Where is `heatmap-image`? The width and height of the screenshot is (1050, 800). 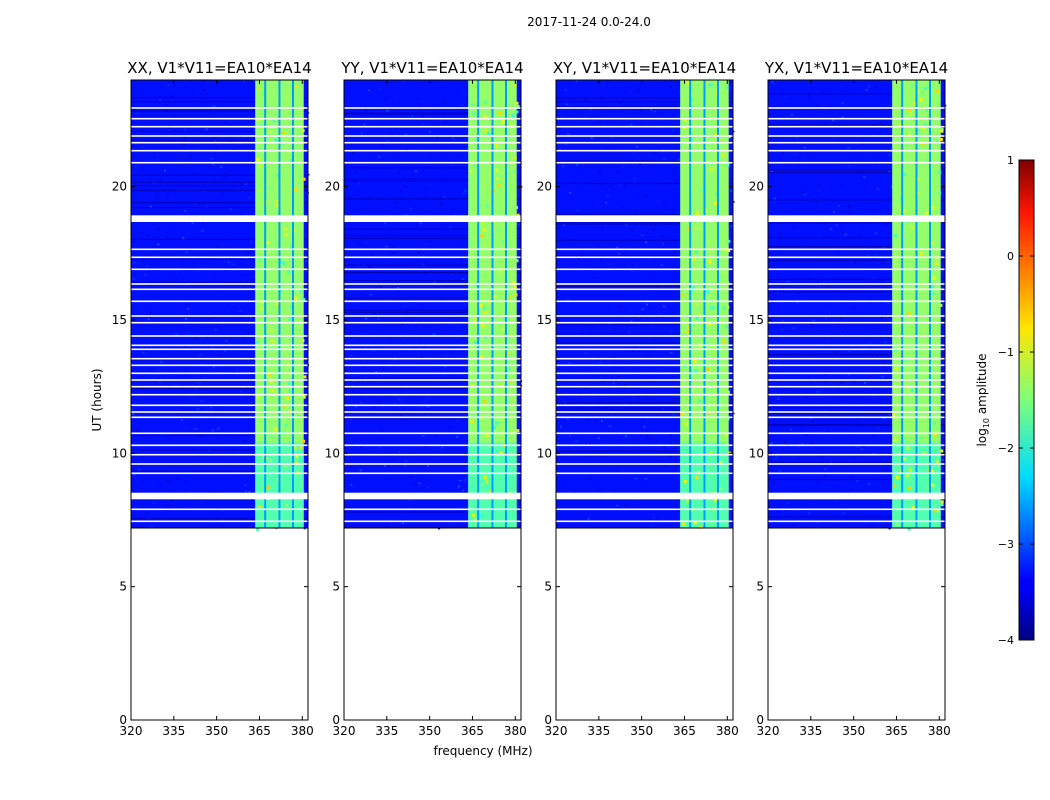
heatmap-image is located at coordinates (220, 305).